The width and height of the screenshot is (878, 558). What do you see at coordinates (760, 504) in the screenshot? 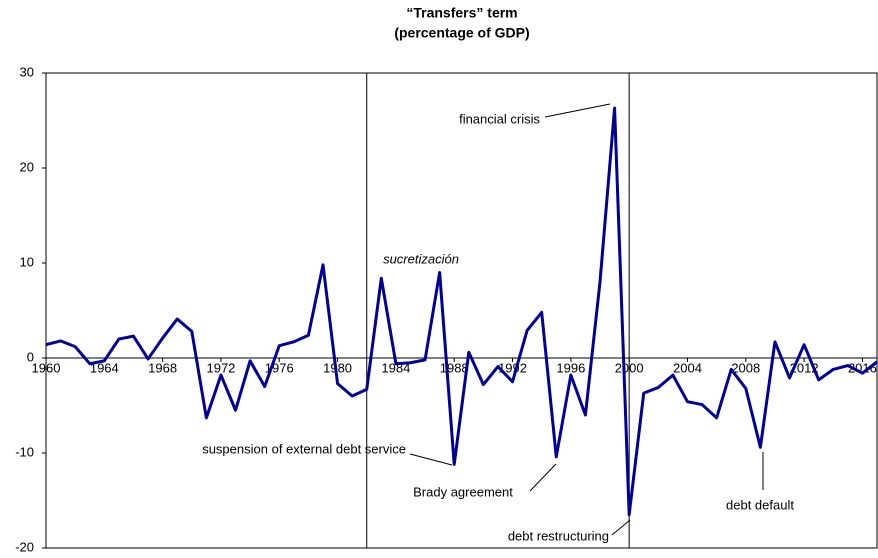
I see `annotation: debt default` at bounding box center [760, 504].